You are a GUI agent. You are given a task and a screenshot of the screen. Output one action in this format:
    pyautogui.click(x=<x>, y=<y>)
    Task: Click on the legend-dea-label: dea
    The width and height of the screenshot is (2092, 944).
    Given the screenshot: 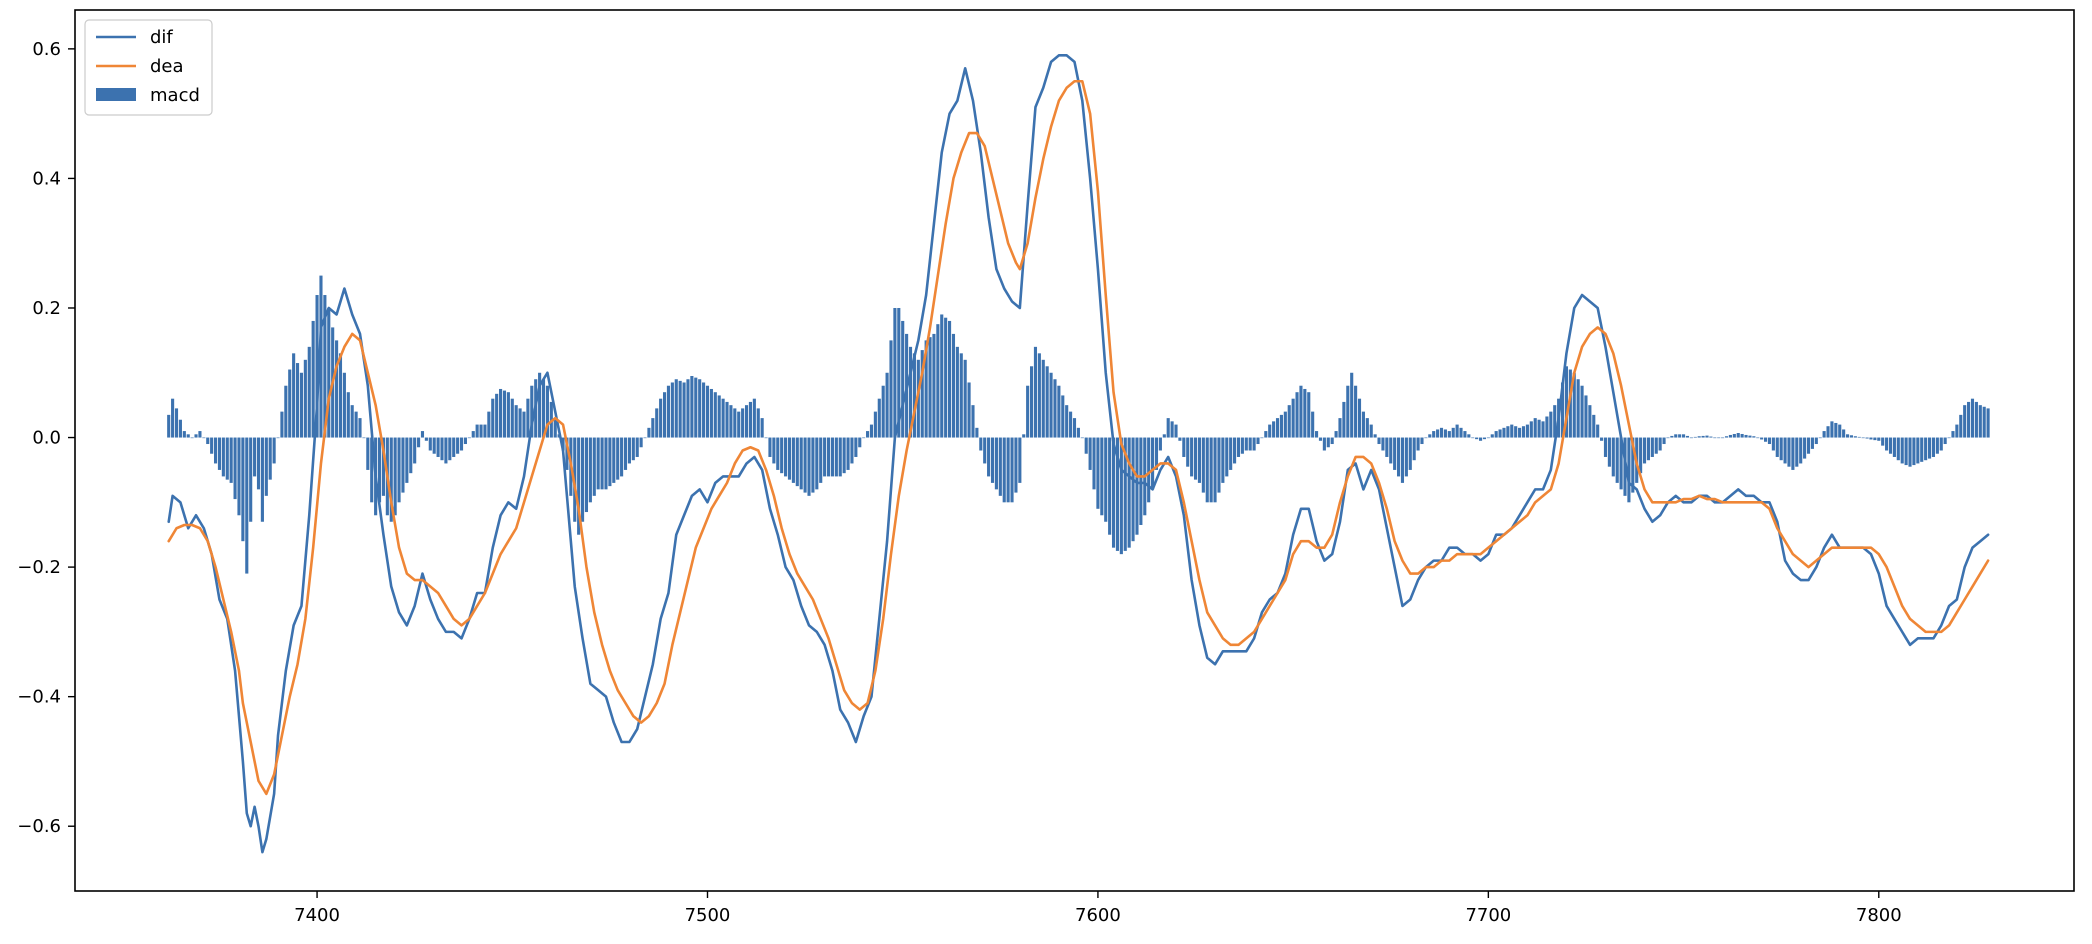 What is the action you would take?
    pyautogui.click(x=167, y=66)
    